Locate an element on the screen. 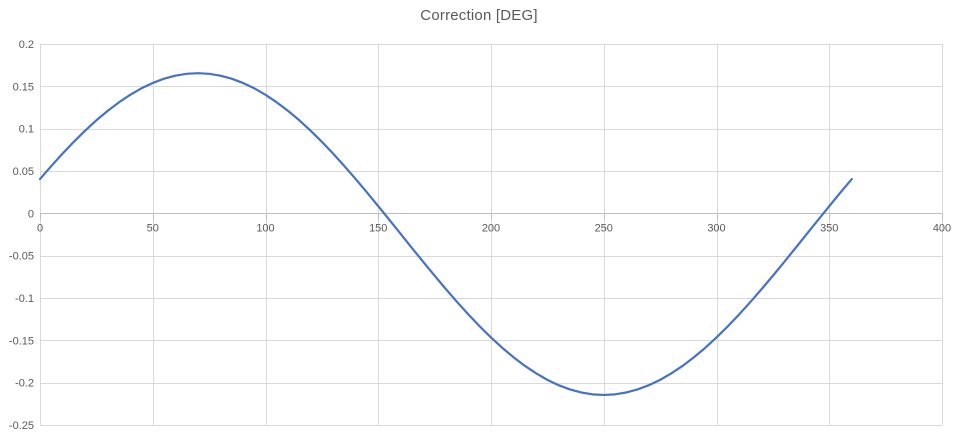  y-axis-tick-label: 0.05 is located at coordinates (23, 172).